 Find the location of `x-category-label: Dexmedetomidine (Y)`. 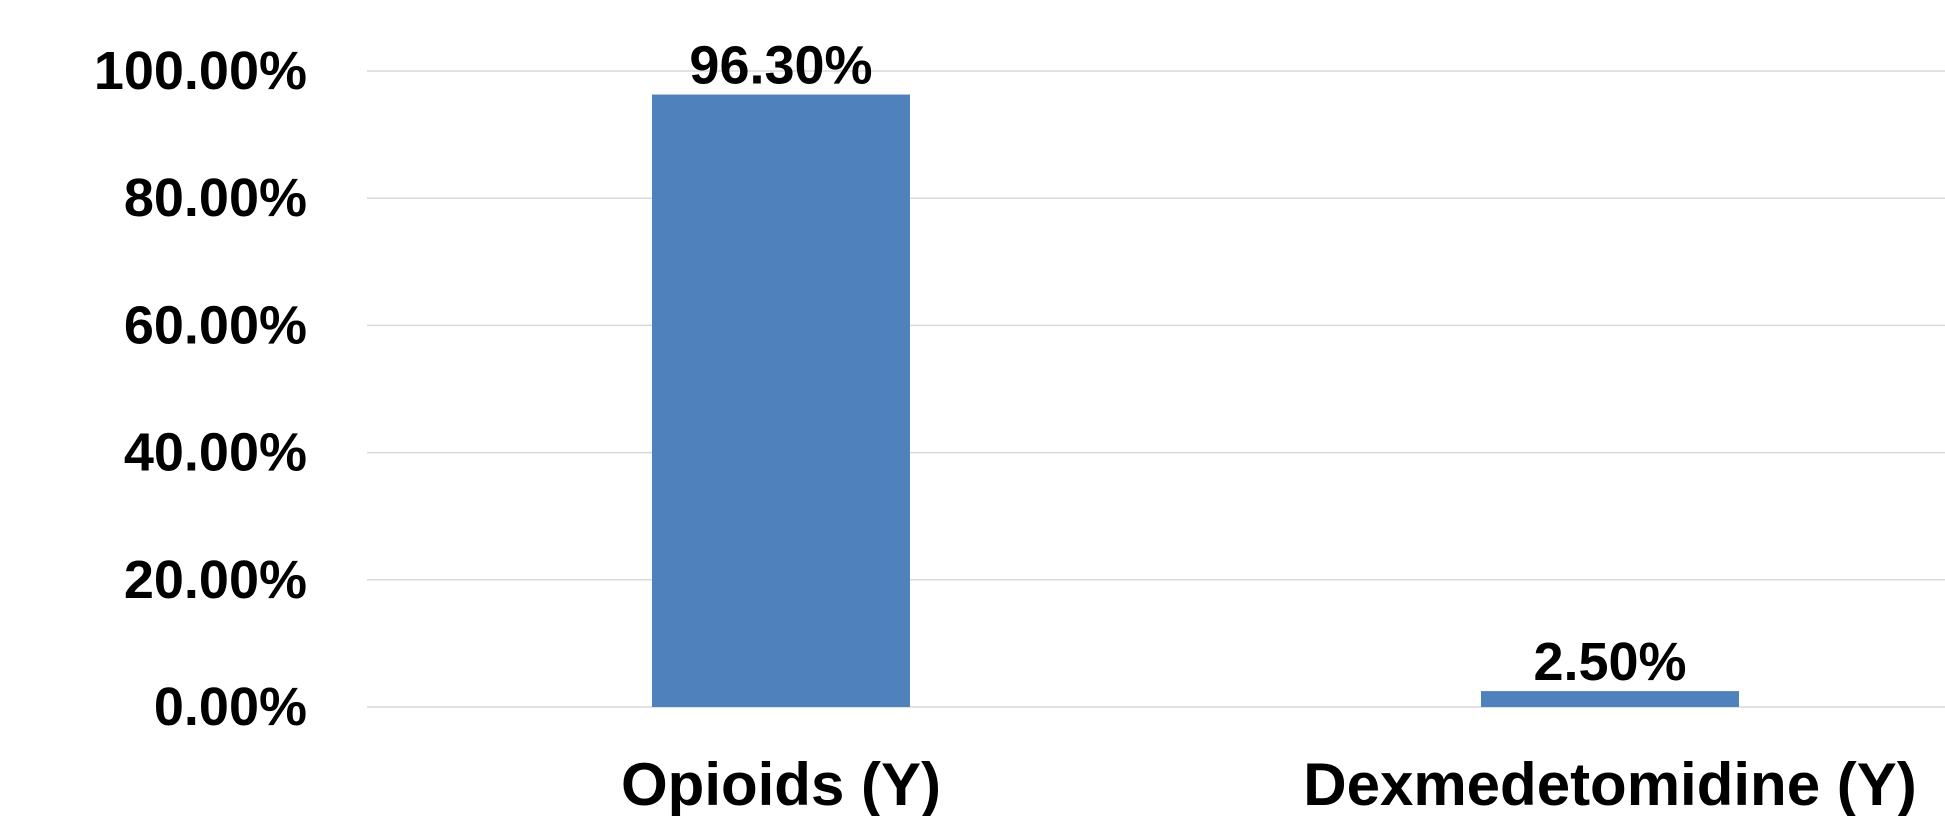

x-category-label: Dexmedetomidine (Y) is located at coordinates (1609, 783).